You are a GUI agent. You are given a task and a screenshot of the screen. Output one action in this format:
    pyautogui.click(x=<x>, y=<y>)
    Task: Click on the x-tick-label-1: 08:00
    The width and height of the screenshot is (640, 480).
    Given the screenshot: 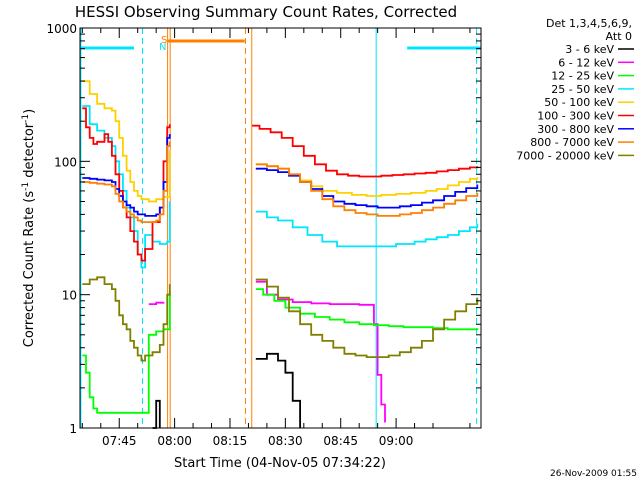 What is the action you would take?
    pyautogui.click(x=174, y=441)
    